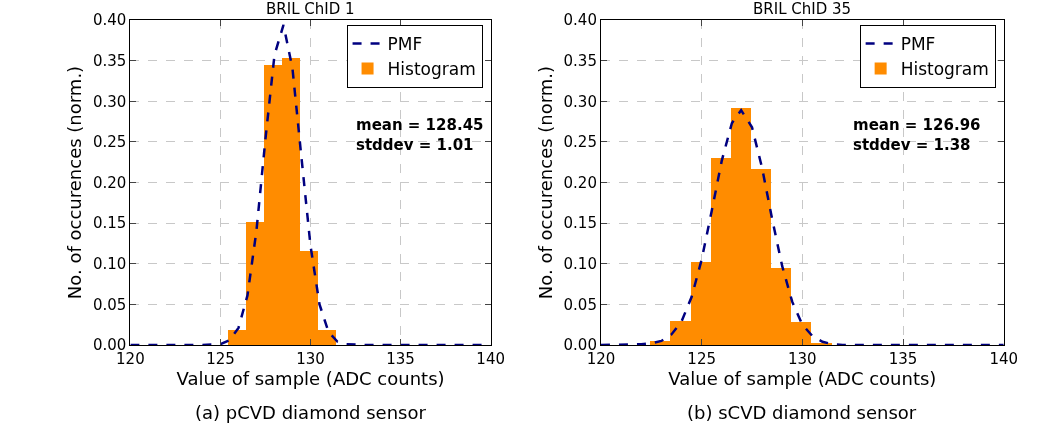  I want to click on chart-title: BRIL ChID 35, so click(802, 9).